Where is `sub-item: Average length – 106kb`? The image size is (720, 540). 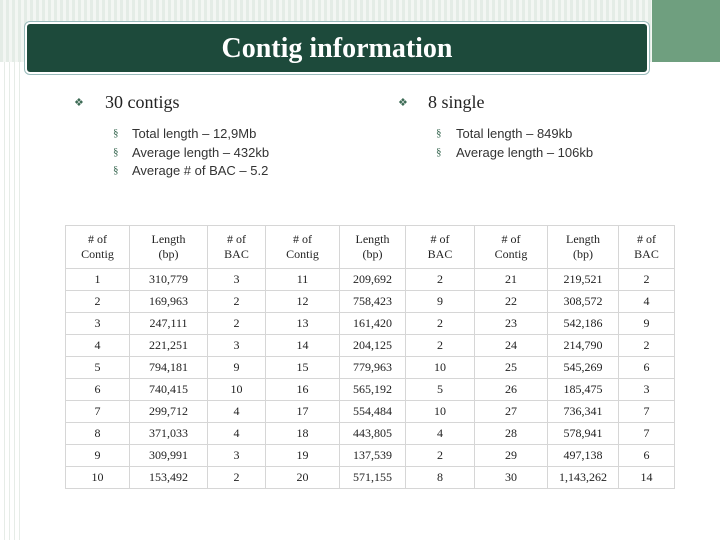 sub-item: Average length – 106kb is located at coordinates (525, 152).